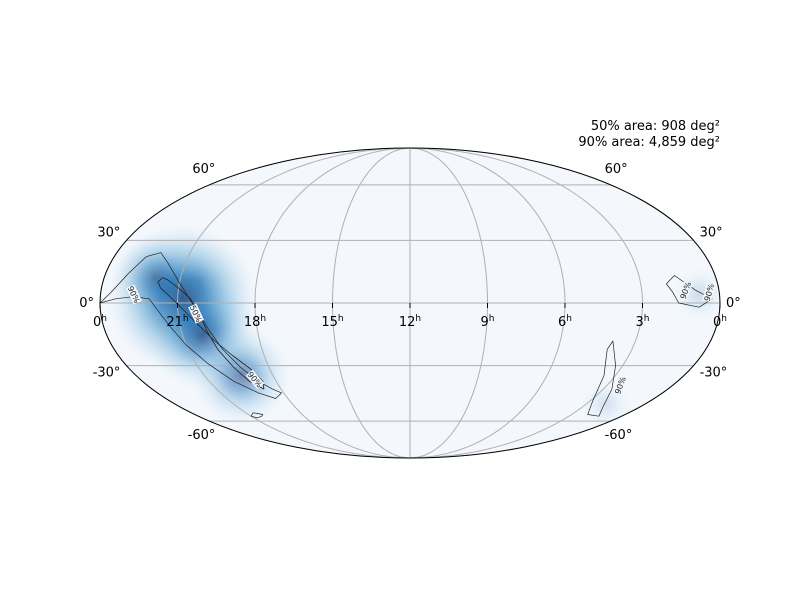 Image resolution: width=800 pixels, height=600 pixels. Describe the element at coordinates (714, 373) in the screenshot. I see `dec-tick-label-right: -30°` at that location.